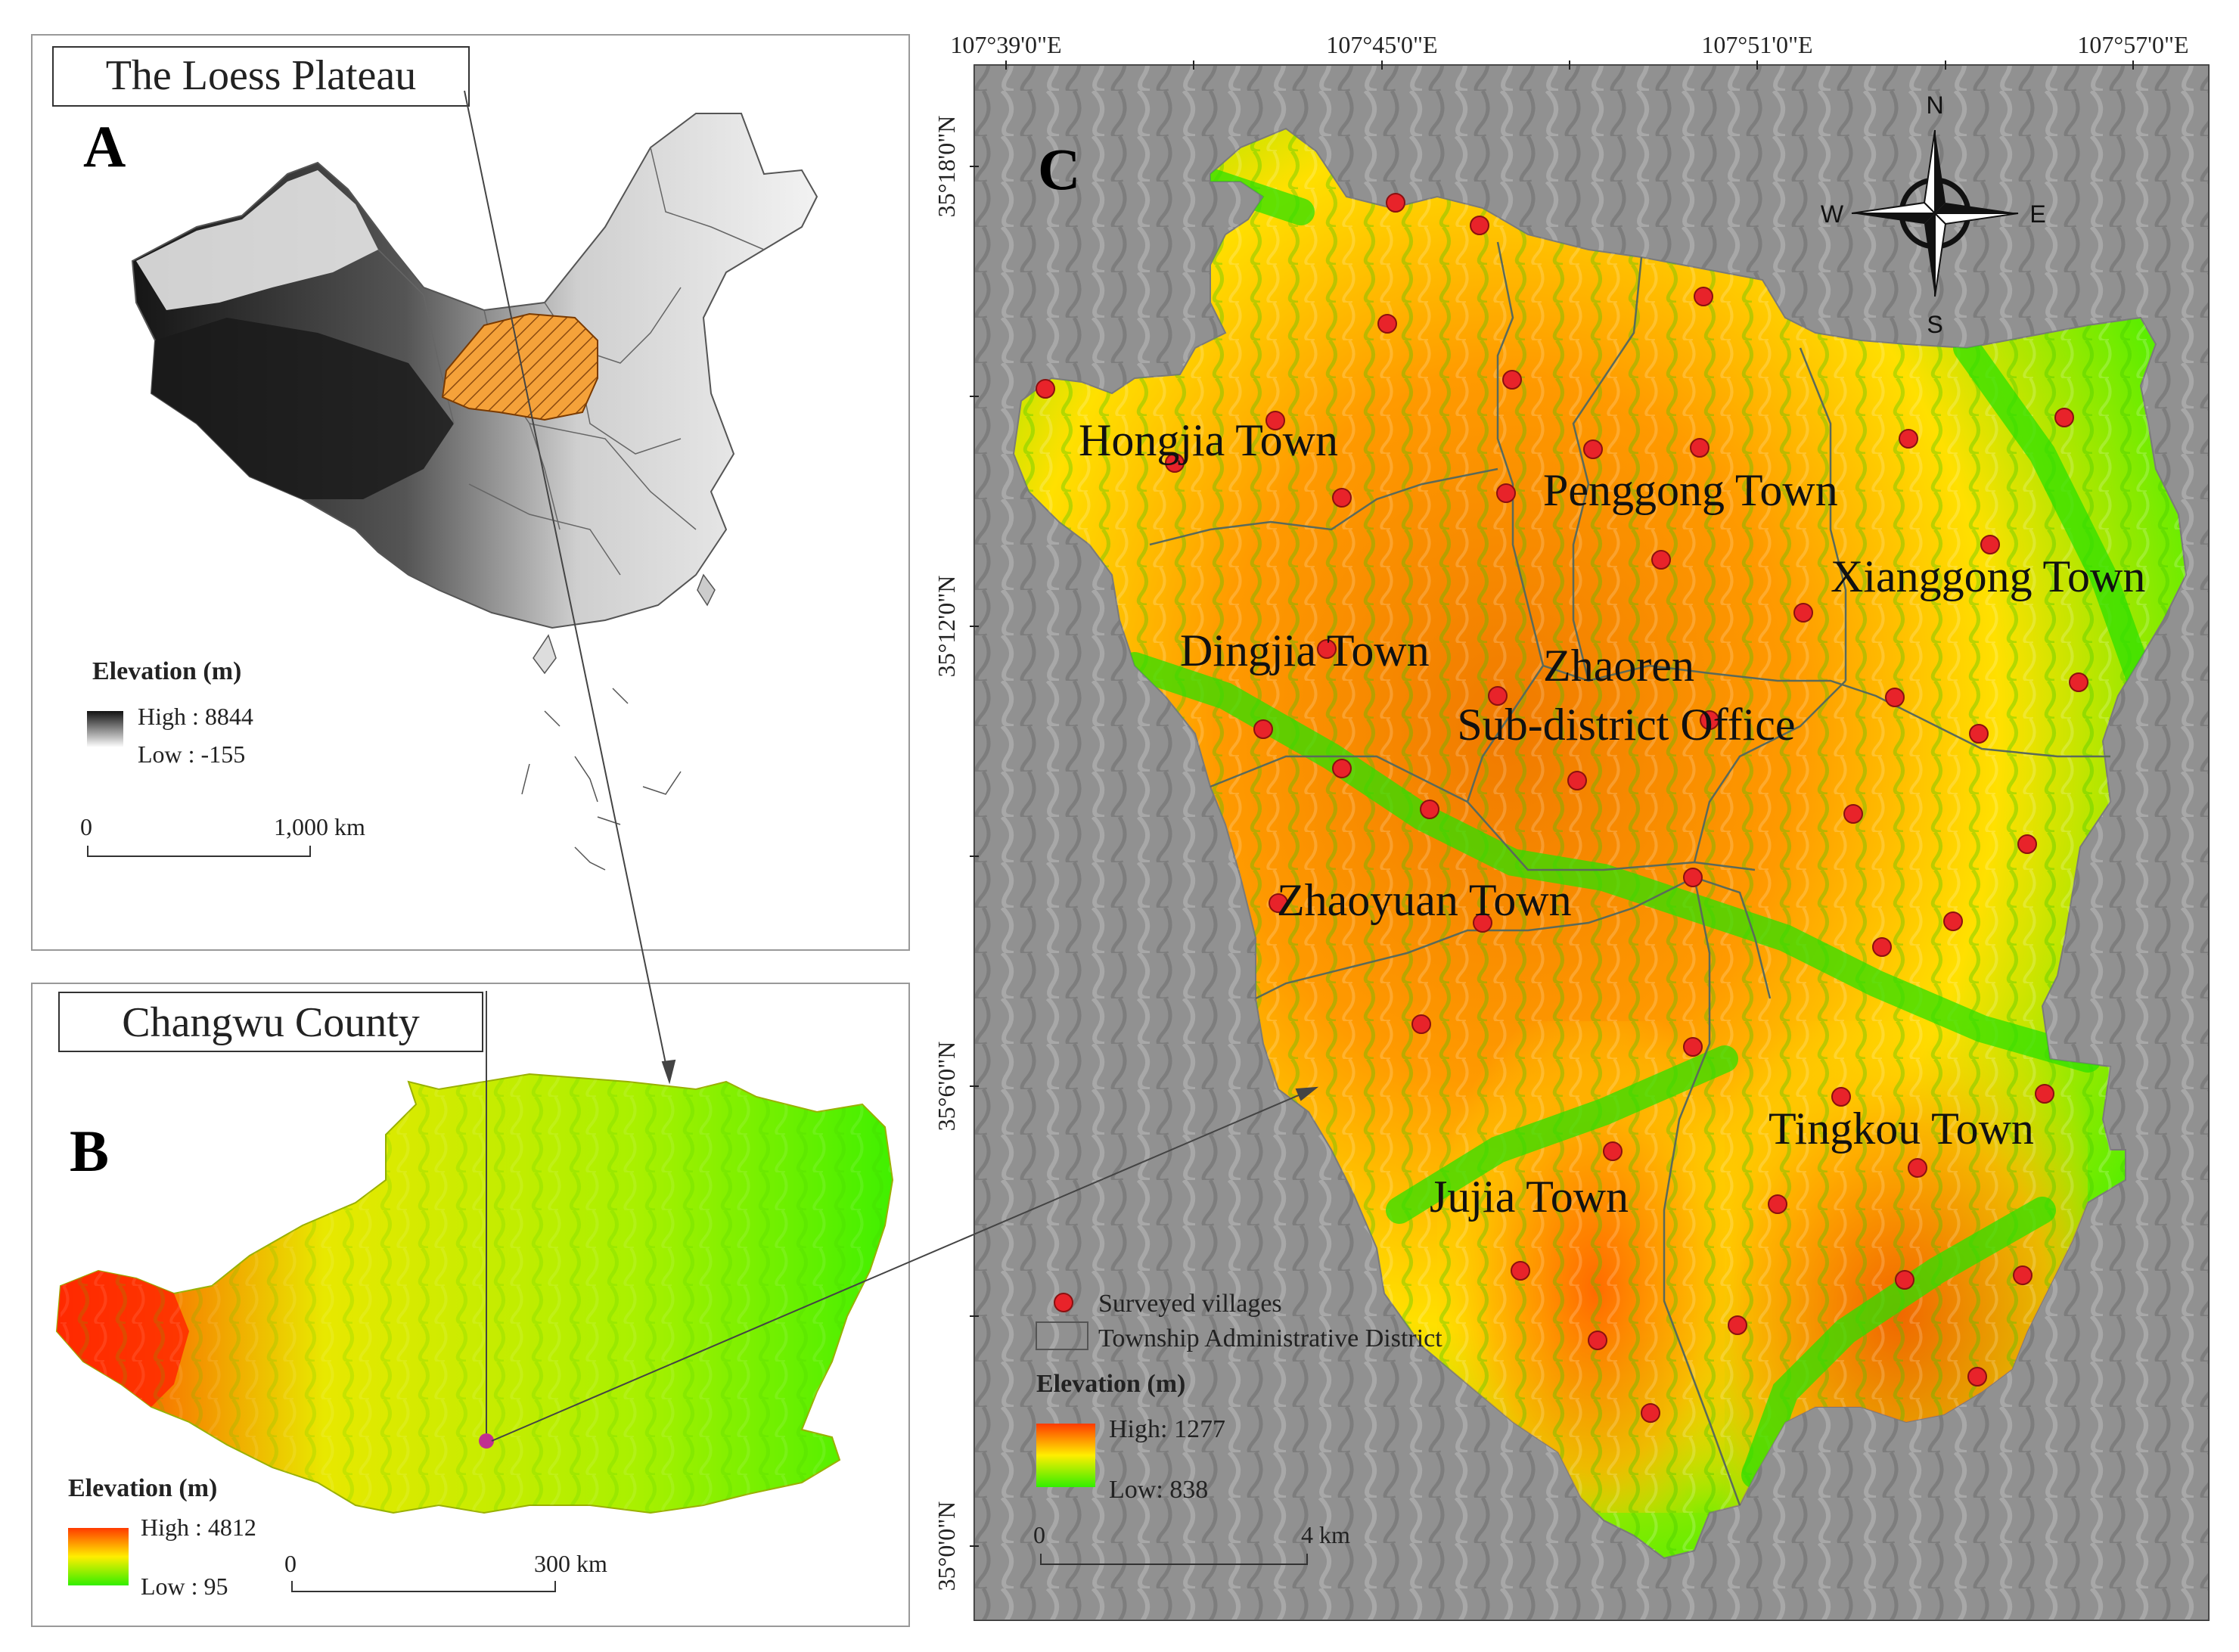 The image size is (2239, 1652). What do you see at coordinates (86, 826) in the screenshot?
I see `panel-a-scale-start: 0` at bounding box center [86, 826].